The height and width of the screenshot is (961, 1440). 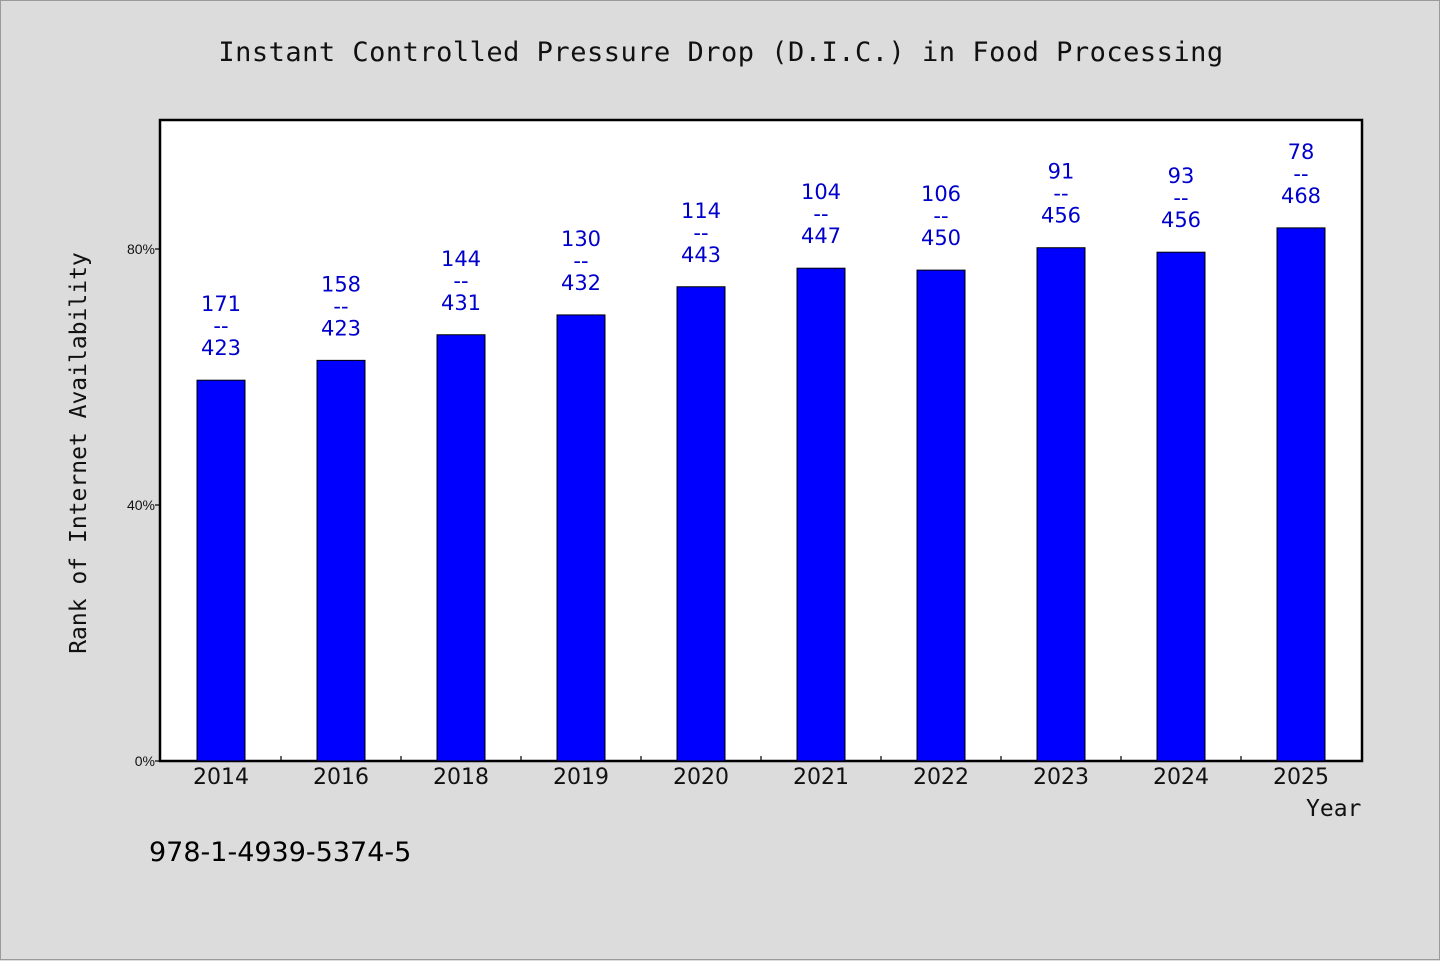 What do you see at coordinates (1181, 506) in the screenshot?
I see `bar-2024` at bounding box center [1181, 506].